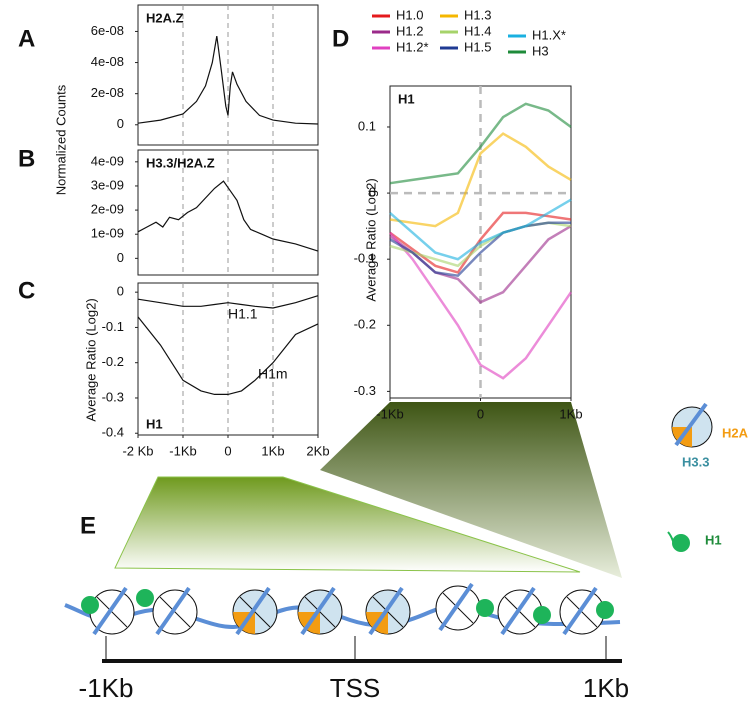  I want to click on legend-label: H1.2, so click(409, 30).